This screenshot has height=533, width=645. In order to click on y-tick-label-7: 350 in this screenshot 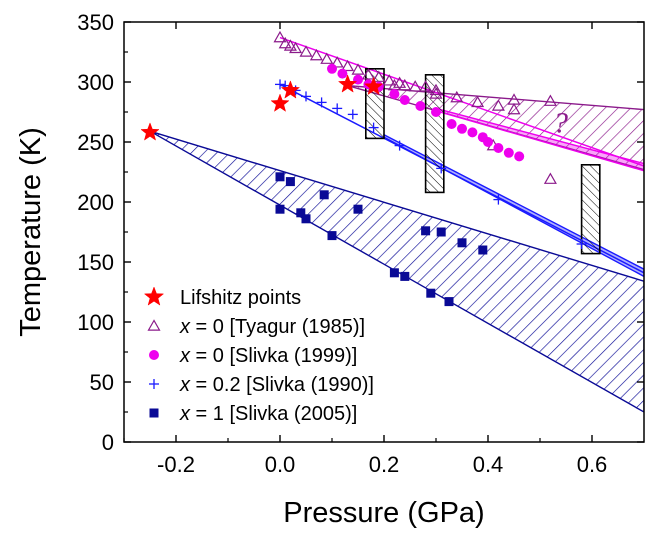, I will do `click(95, 22)`.